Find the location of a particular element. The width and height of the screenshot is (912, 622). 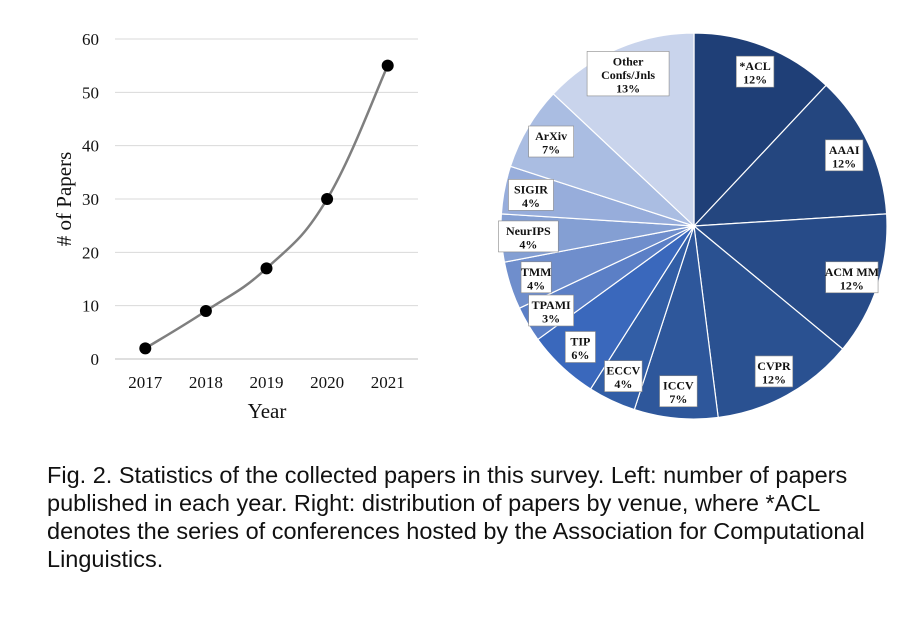

slice-label: TMM is located at coordinates (536, 272).